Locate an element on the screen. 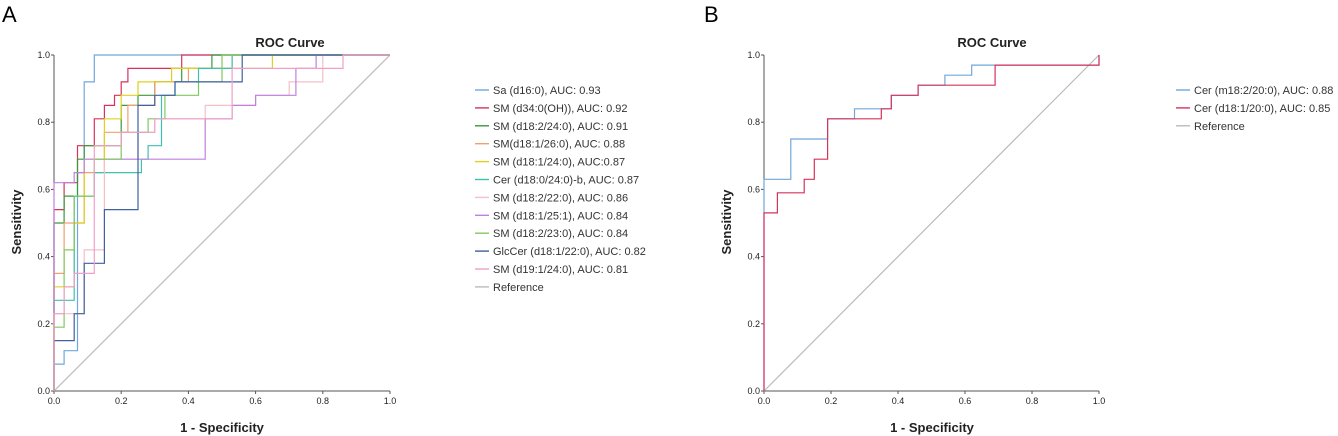  legend-entry: SM (d18:1/24:0), AUC:0.87 is located at coordinates (559, 163).